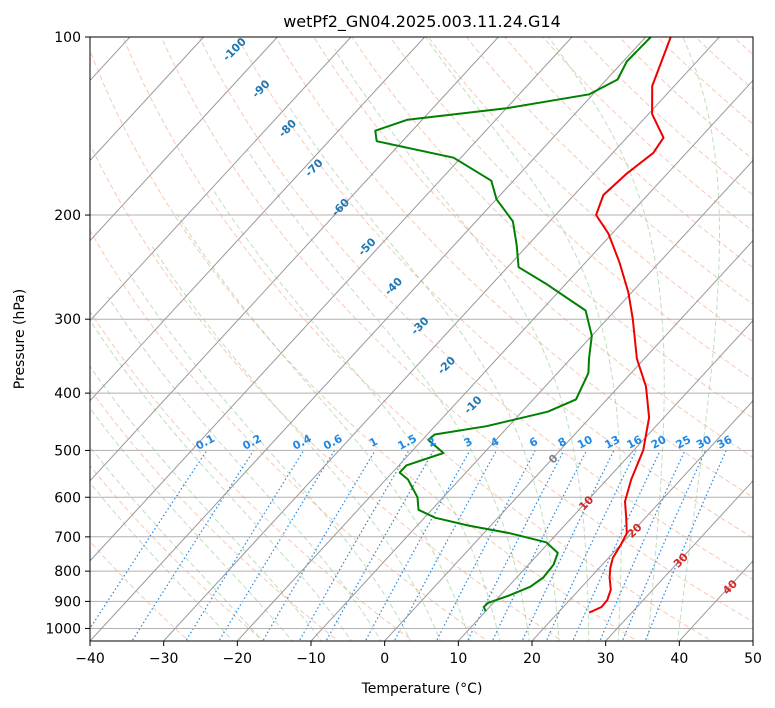  I want to click on x-tick-label: 10, so click(458, 659).